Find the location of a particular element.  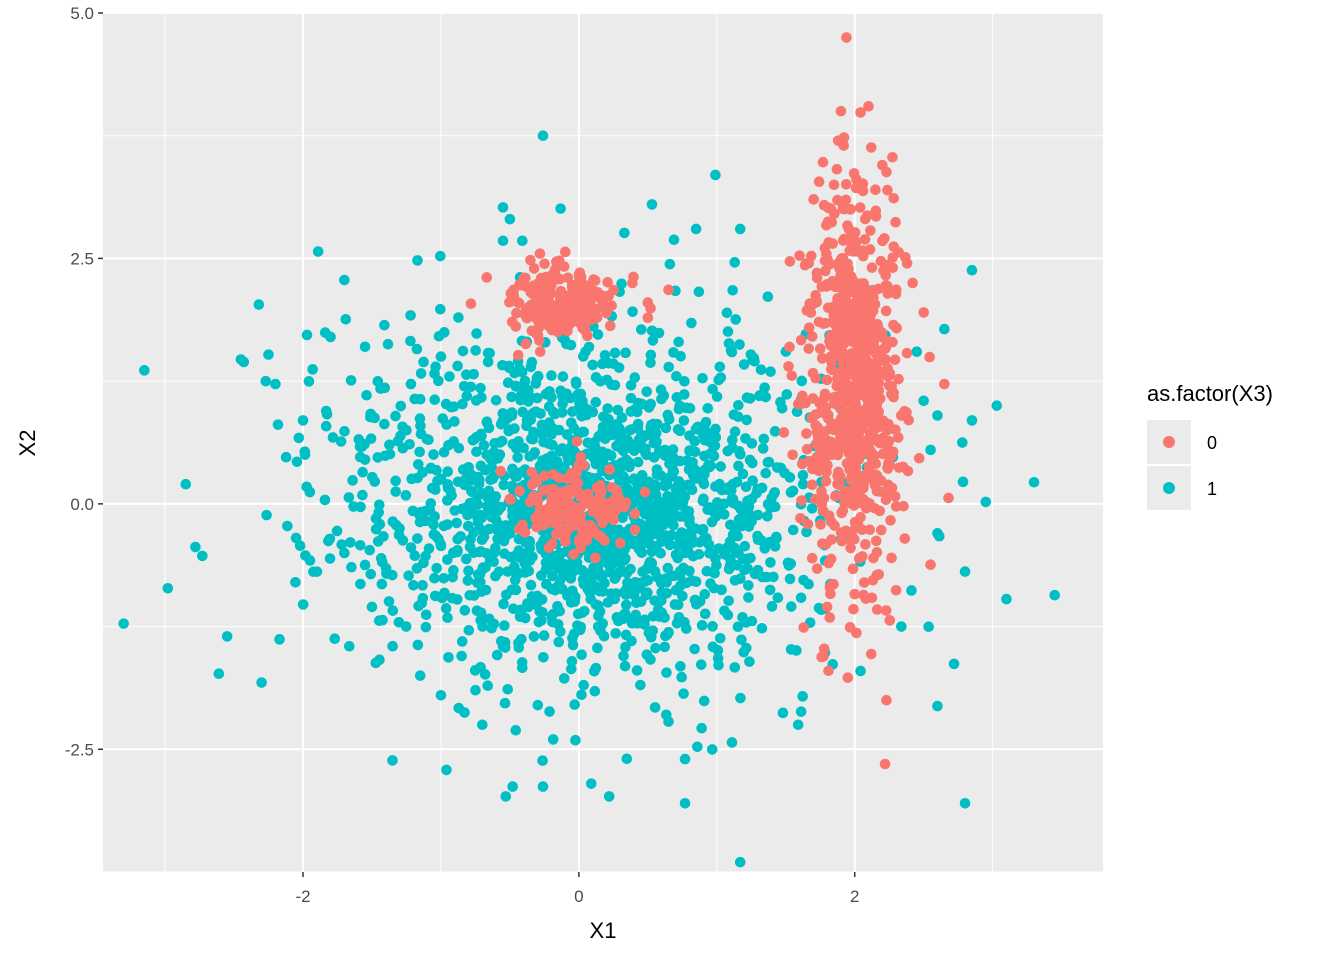

legend: as.factor(X3) 0 1 is located at coordinates (1210, 445).